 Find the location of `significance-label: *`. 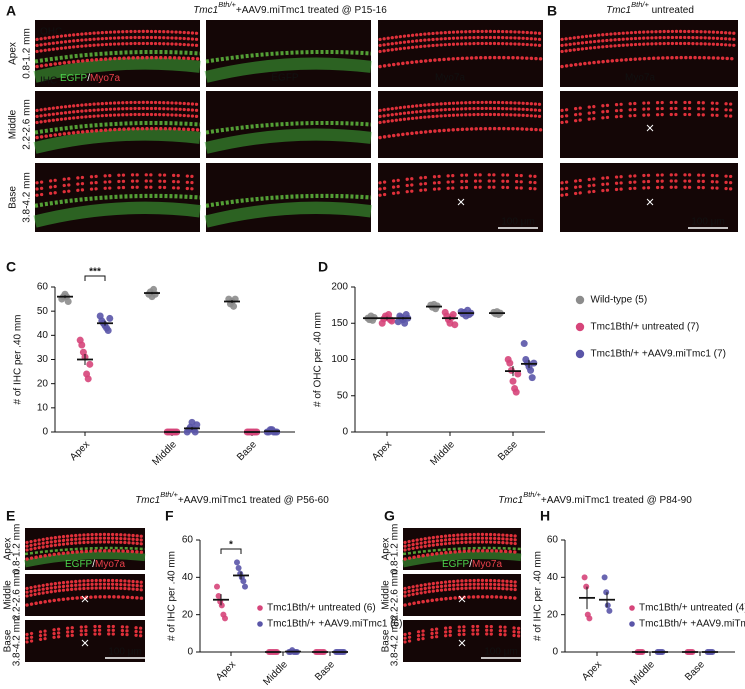

significance-label: * is located at coordinates (231, 545).